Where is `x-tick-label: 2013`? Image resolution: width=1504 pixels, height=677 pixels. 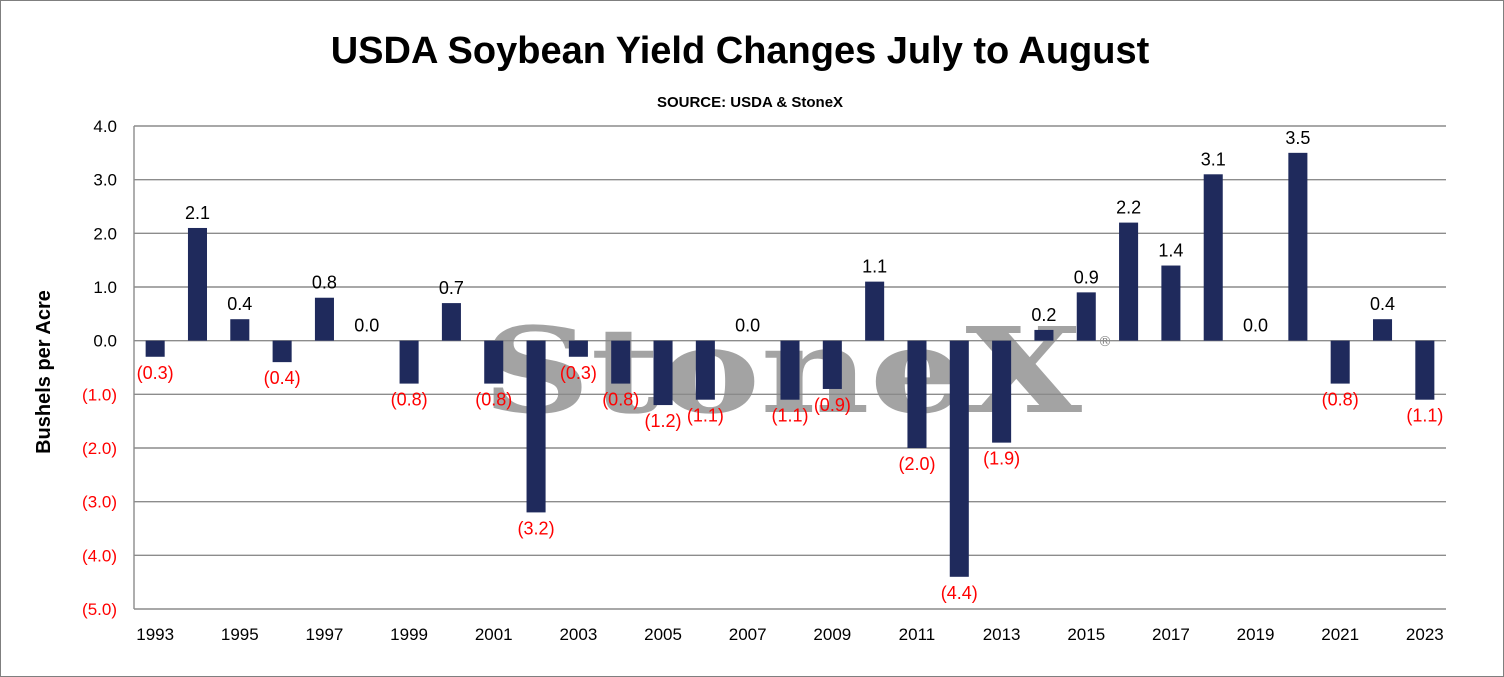 x-tick-label: 2013 is located at coordinates (1002, 634).